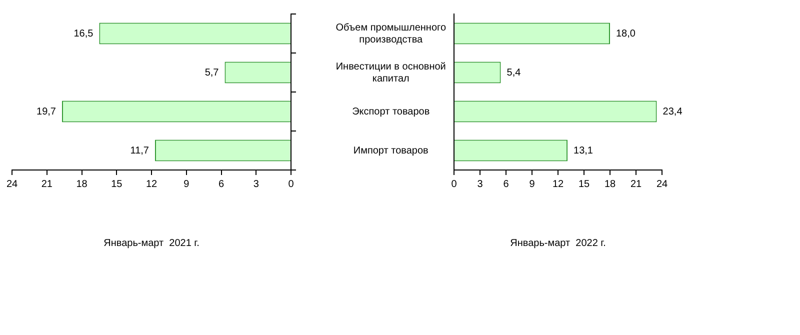 The width and height of the screenshot is (800, 335). Describe the element at coordinates (391, 112) in the screenshot. I see `y-tick-label: Экспорт товаров` at that location.